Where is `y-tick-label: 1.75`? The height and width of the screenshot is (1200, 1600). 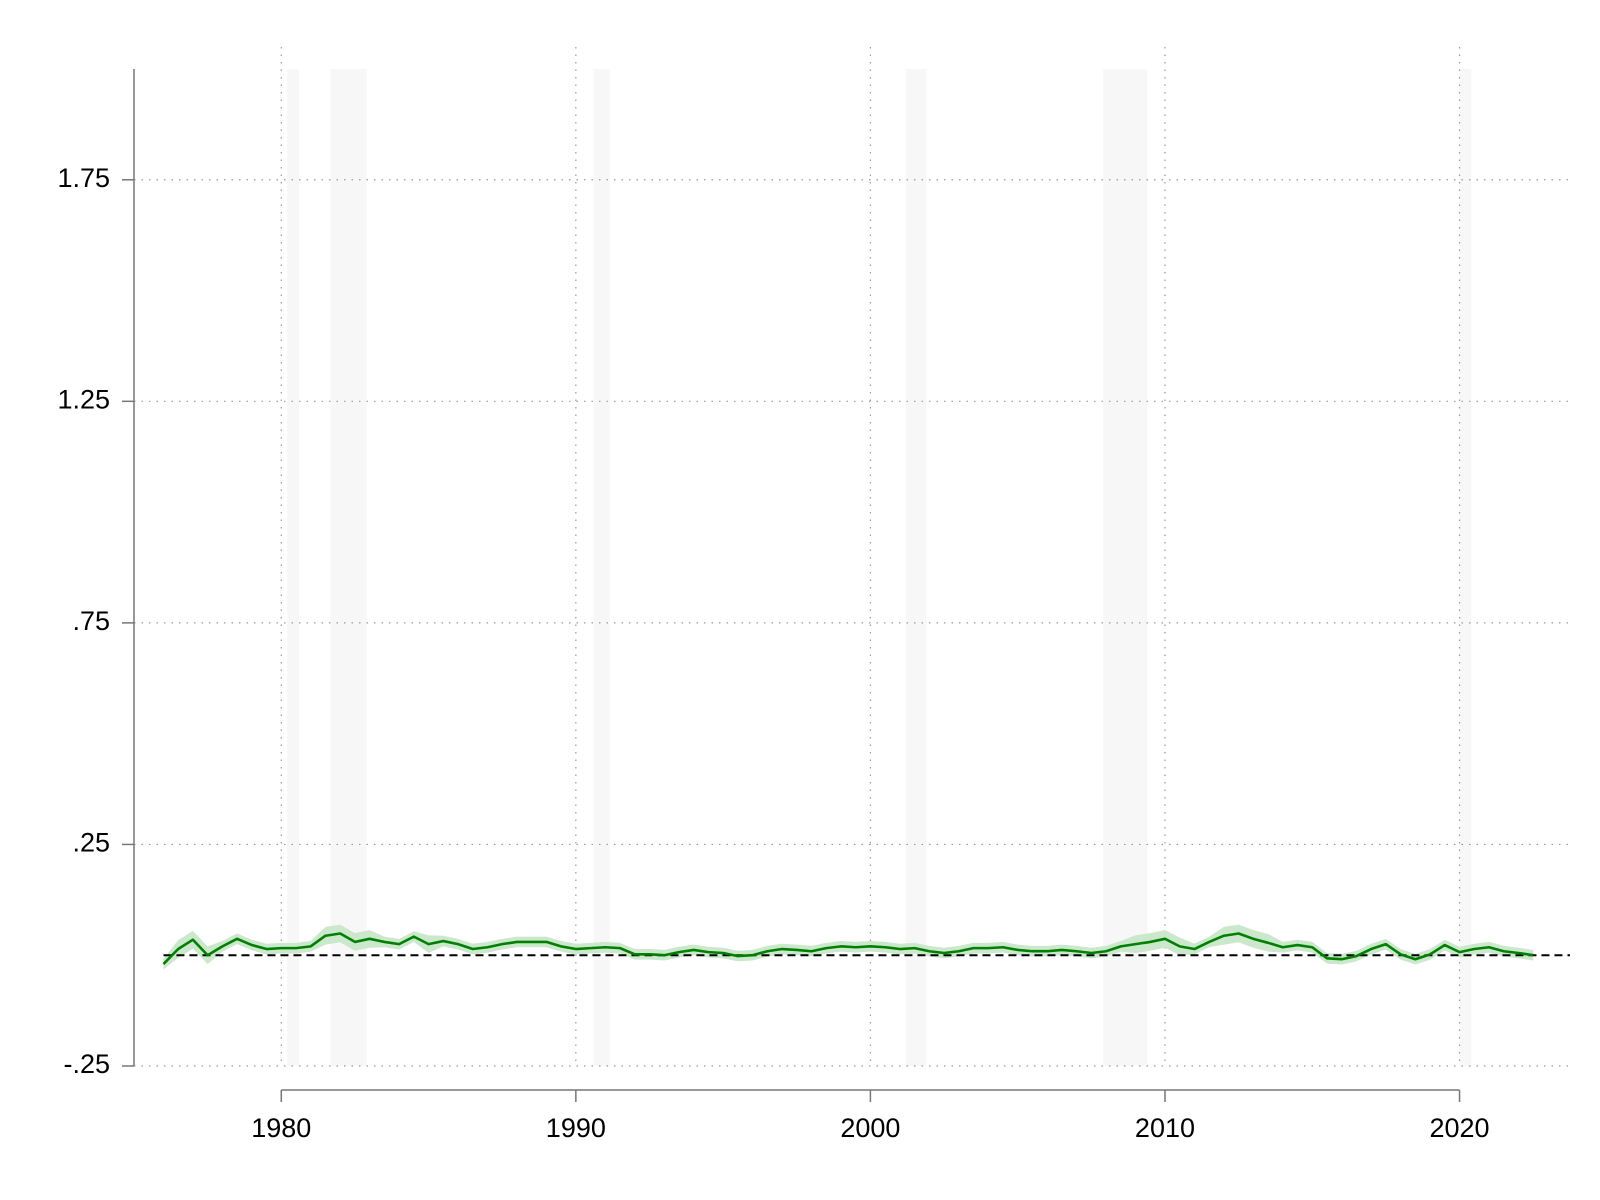 y-tick-label: 1.75 is located at coordinates (83, 178).